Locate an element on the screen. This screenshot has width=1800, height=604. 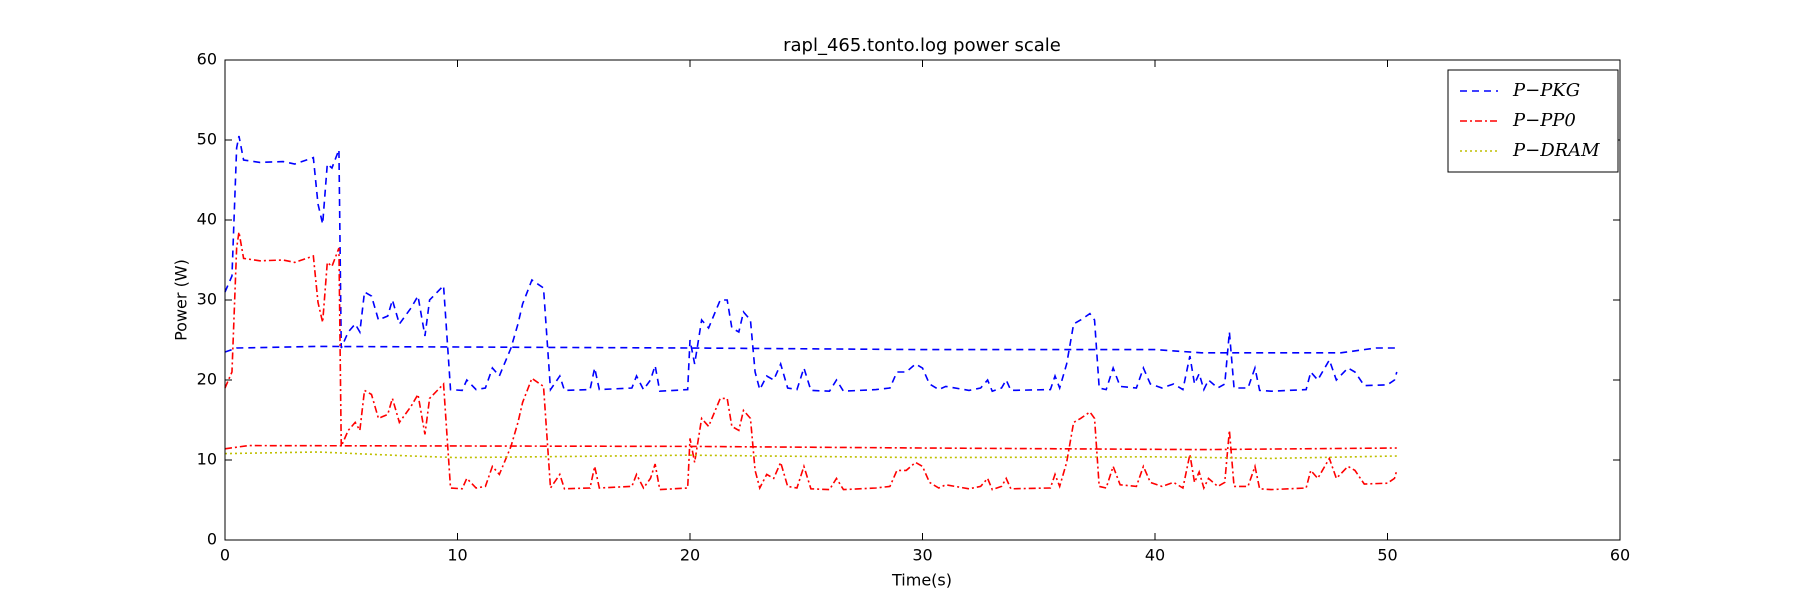
y-tick-label: 0 is located at coordinates (212, 539).